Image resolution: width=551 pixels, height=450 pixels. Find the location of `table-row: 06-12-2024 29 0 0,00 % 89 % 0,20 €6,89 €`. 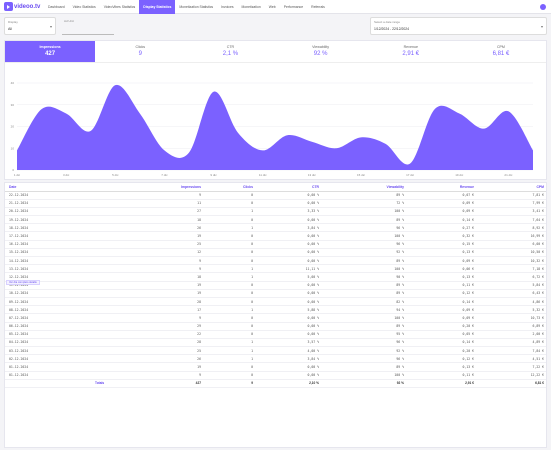

table-row: 06-12-2024 29 0 0,00 % 89 % 0,20 €6,89 € is located at coordinates (275, 326).